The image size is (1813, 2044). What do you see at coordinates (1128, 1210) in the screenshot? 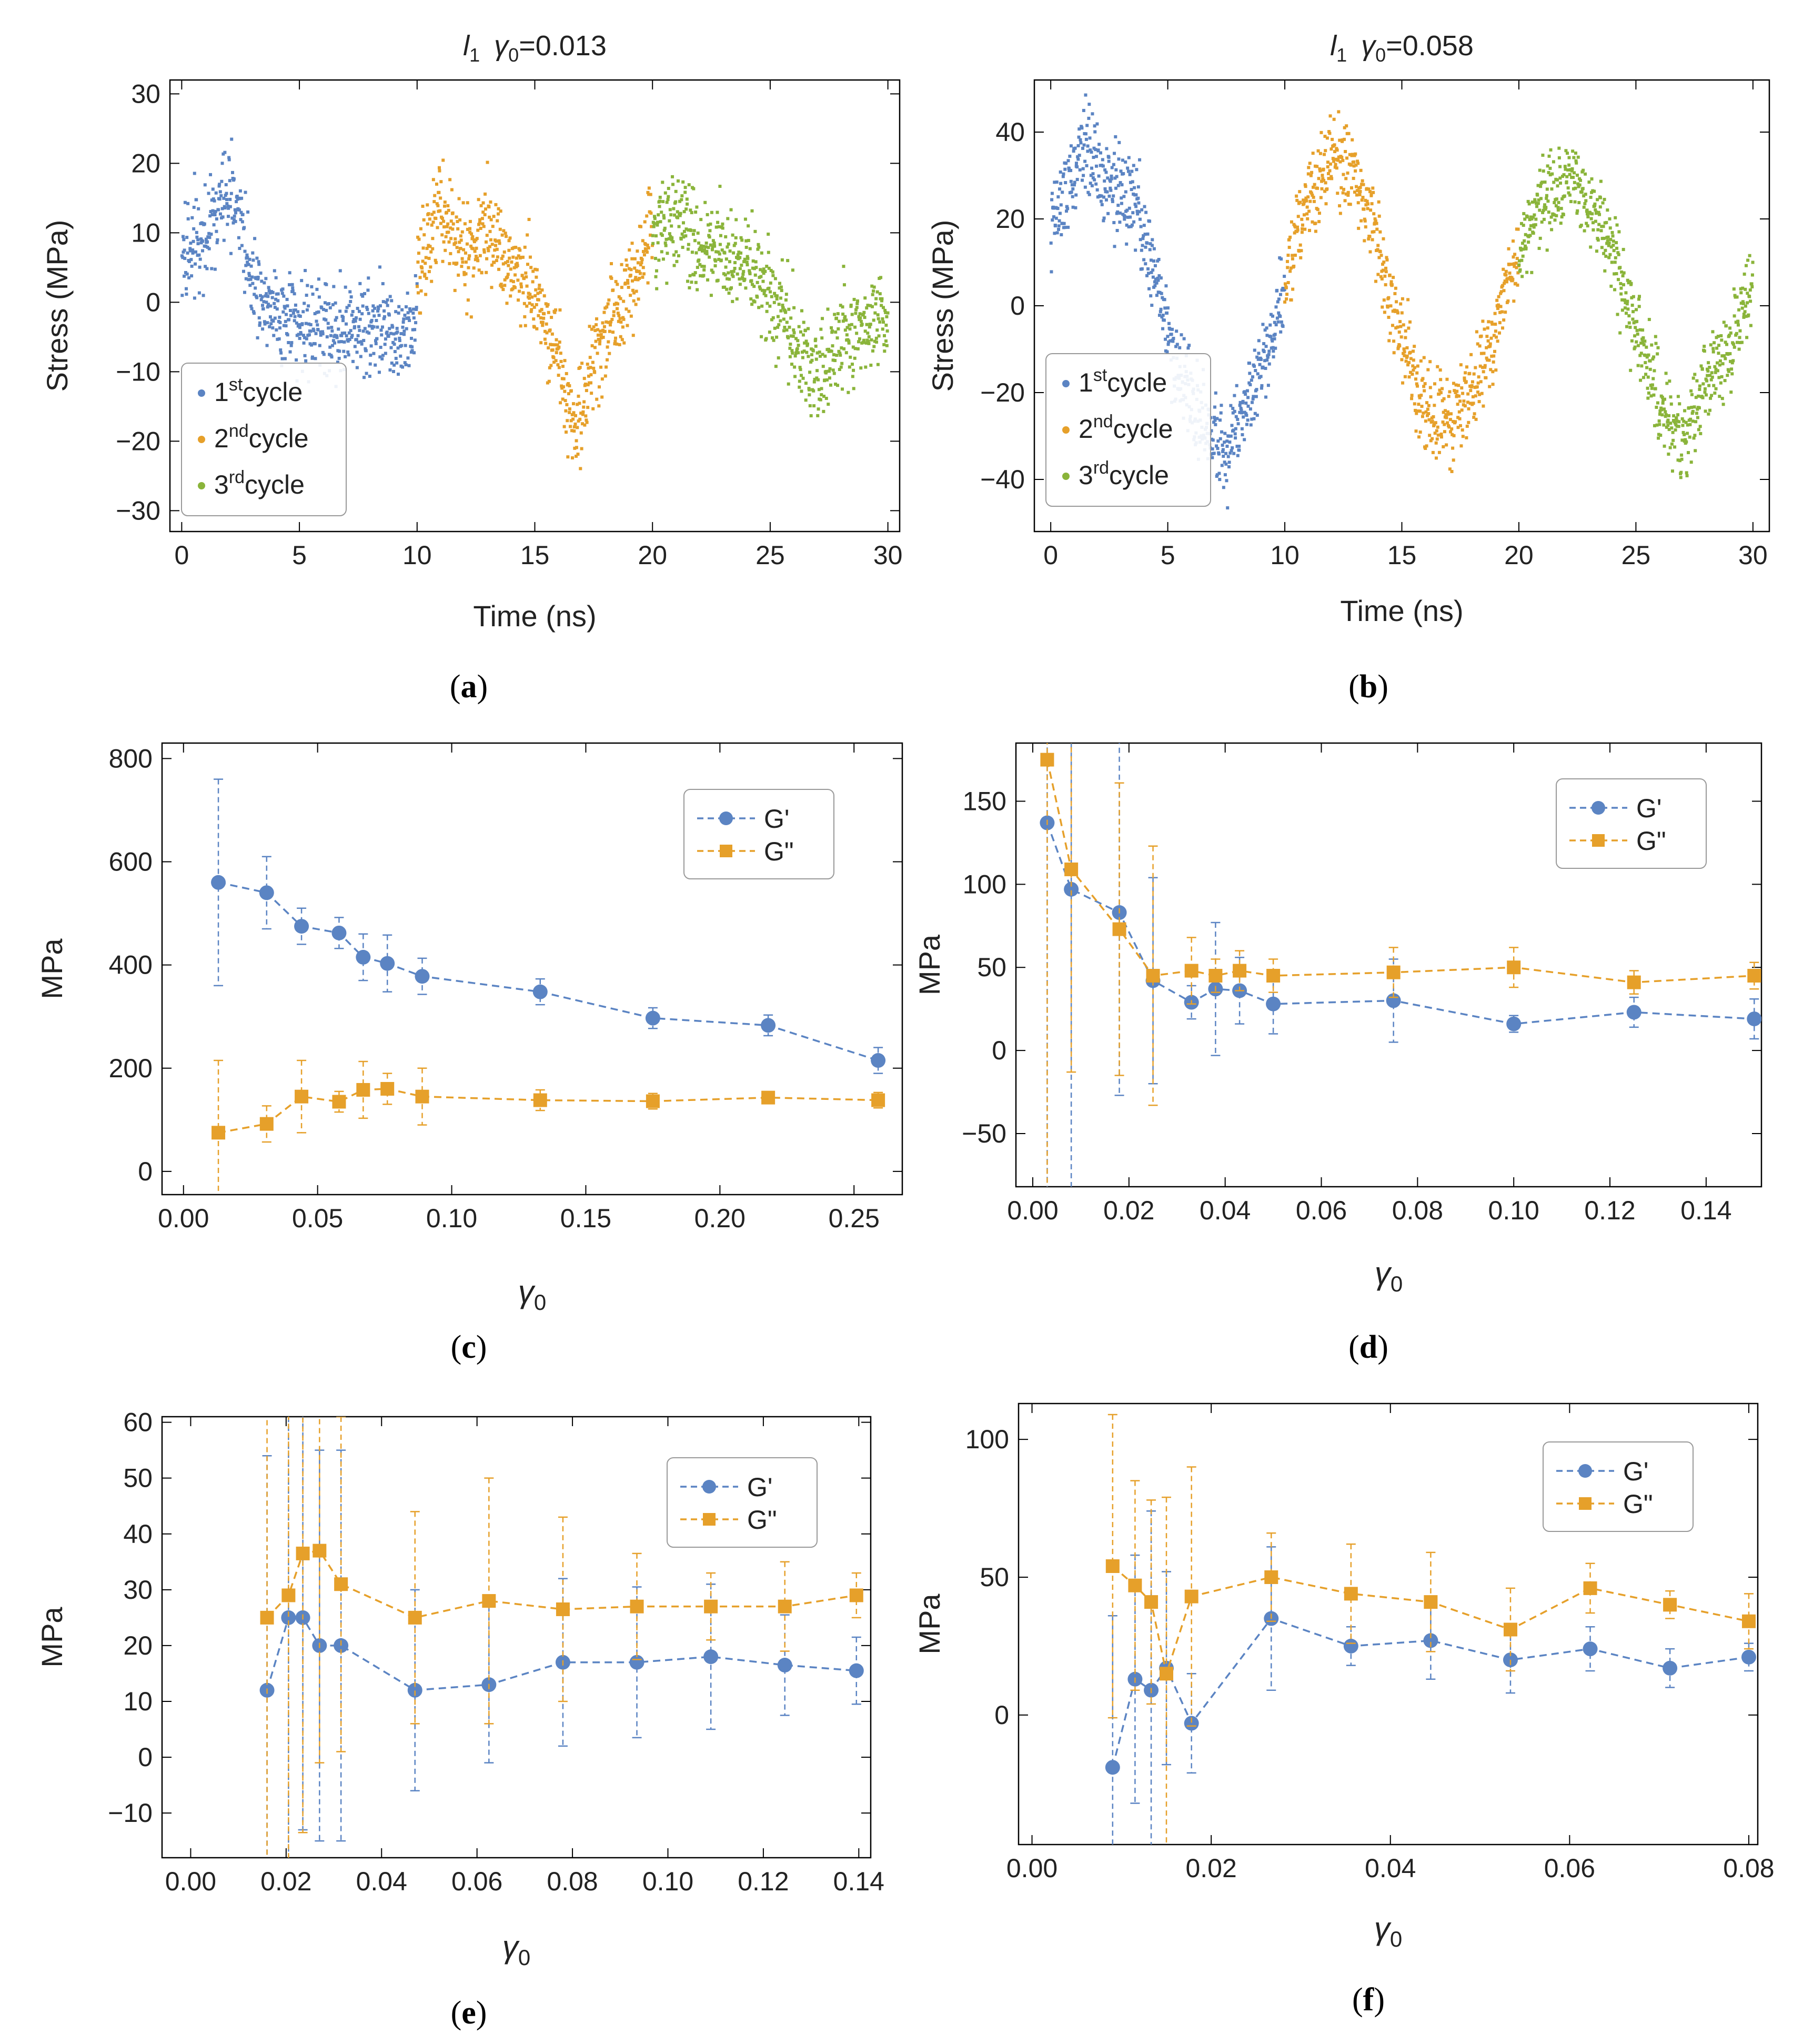
I see `x-tick-label: 0.02` at bounding box center [1128, 1210].